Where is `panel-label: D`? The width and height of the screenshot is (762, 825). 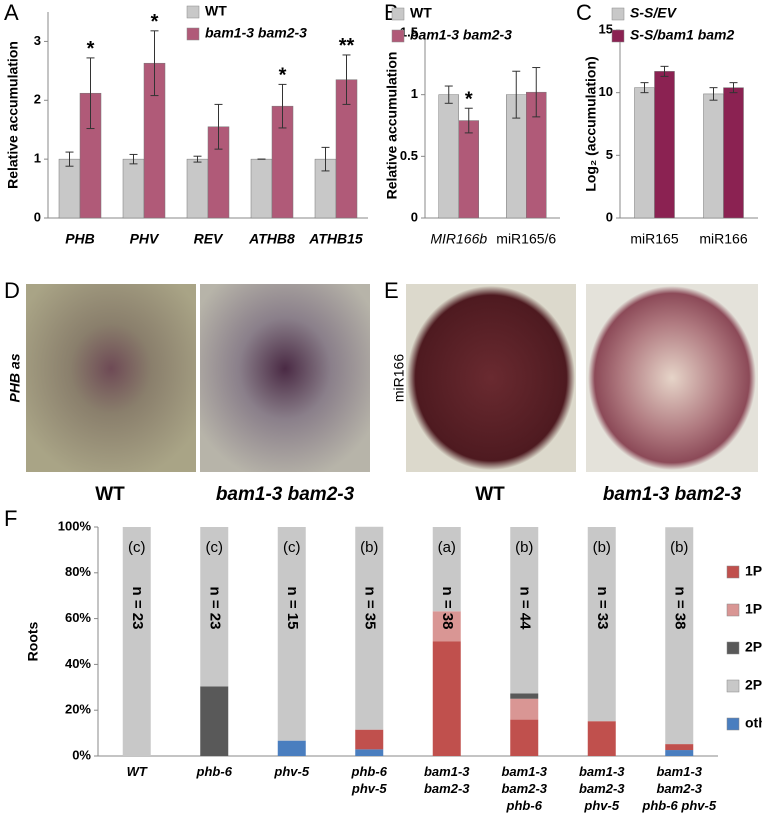 panel-label: D is located at coordinates (12, 290).